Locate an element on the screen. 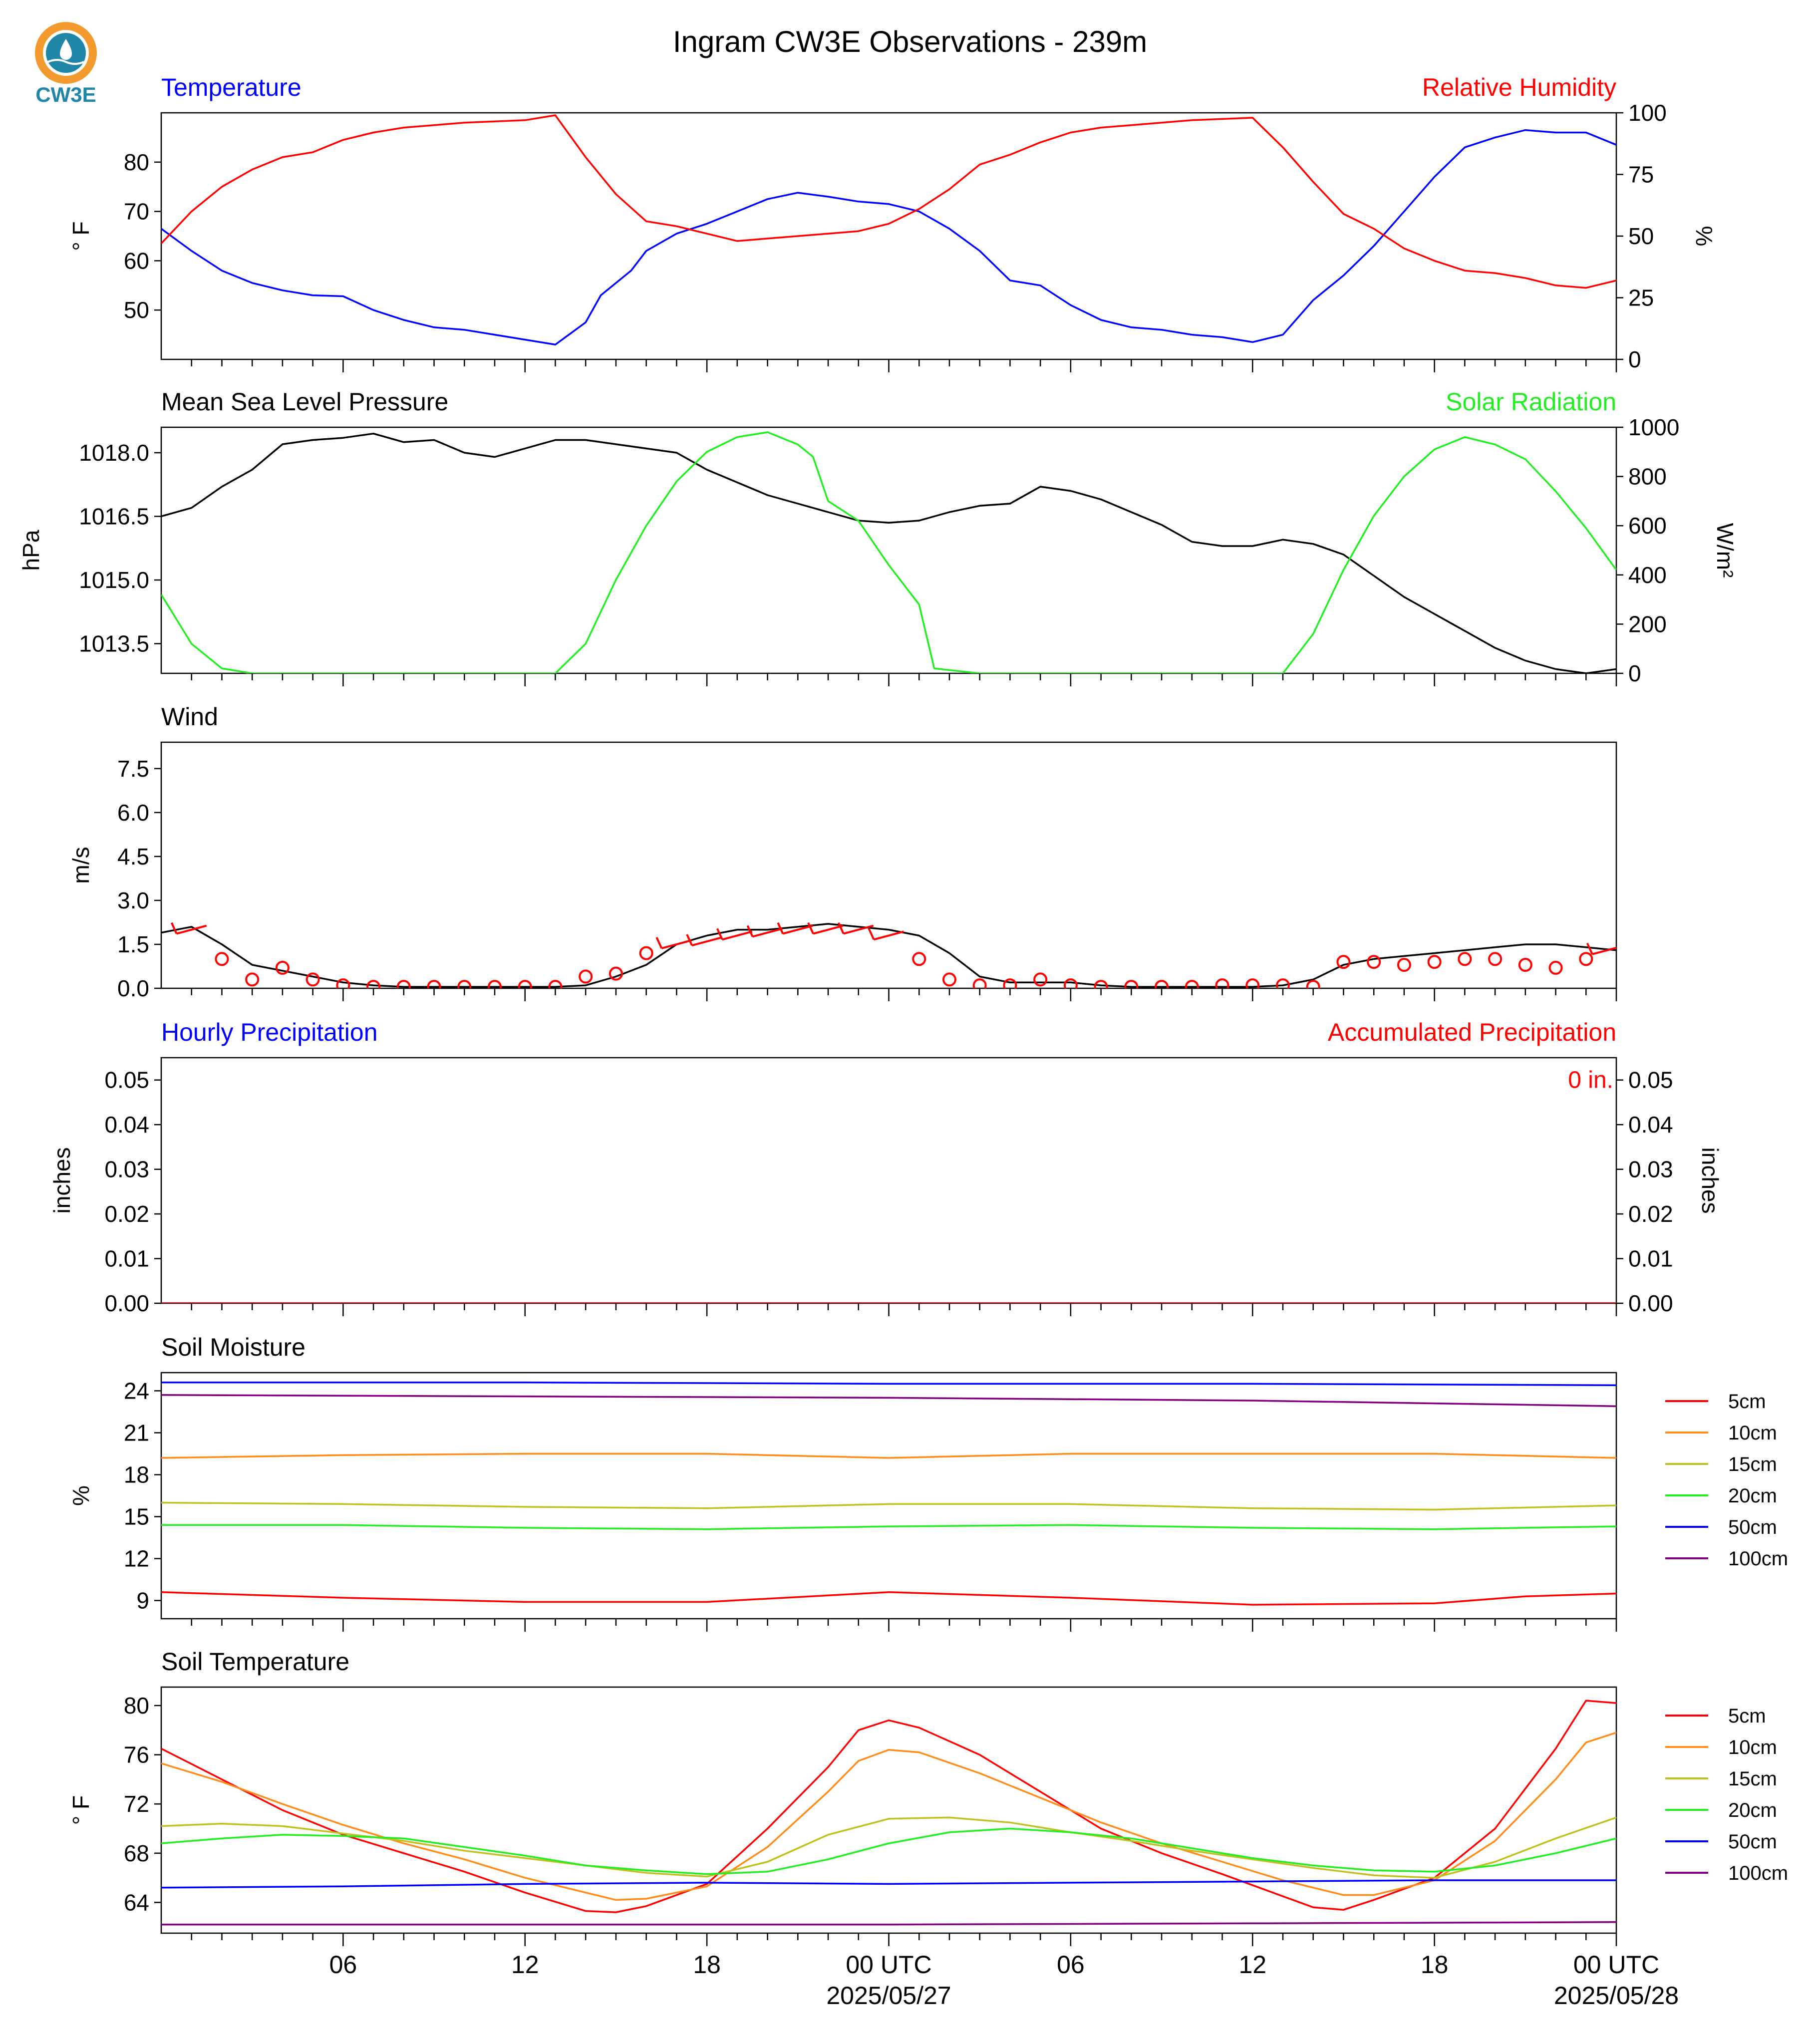  y-tick-label-left: 7.5 is located at coordinates (133, 769).